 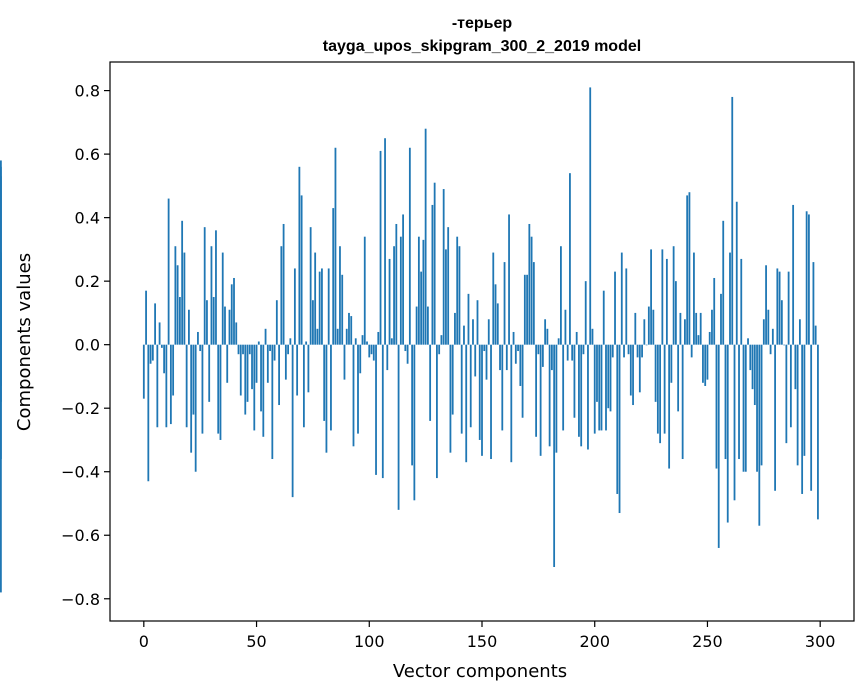 I want to click on x-tick-label-150: 150, so click(x=482, y=641).